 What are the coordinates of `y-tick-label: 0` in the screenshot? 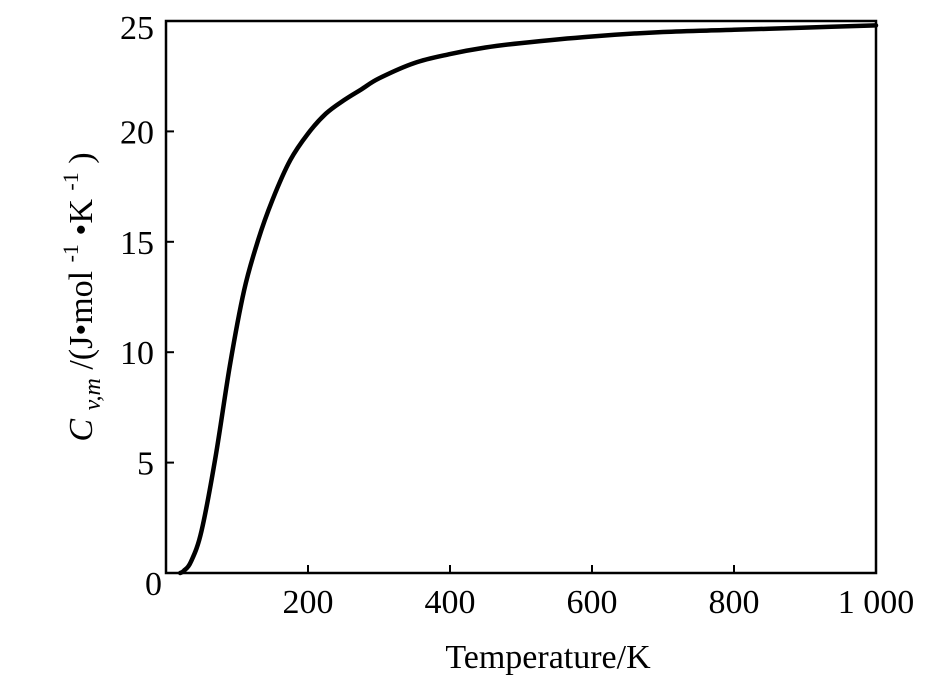 It's located at (153, 584).